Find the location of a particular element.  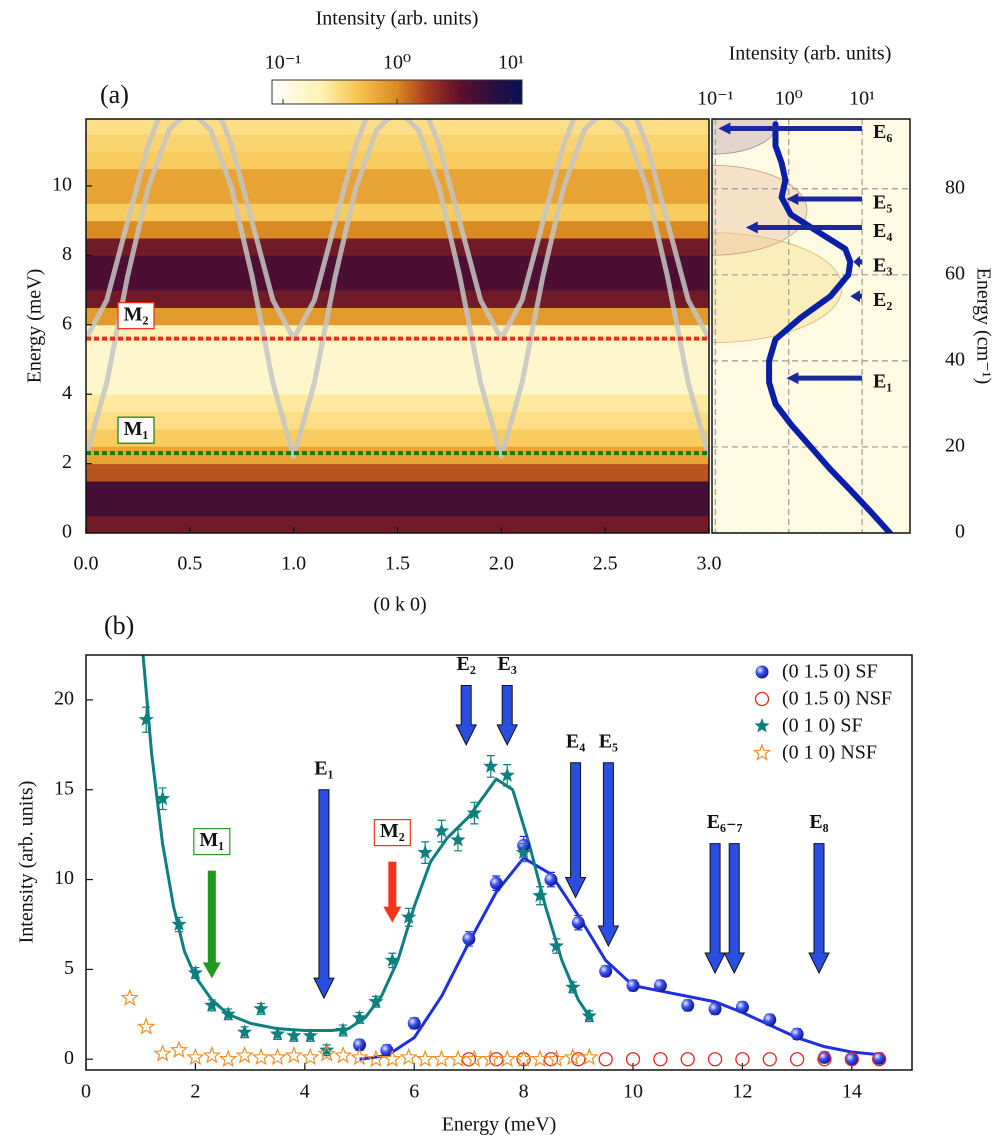

x-axis-label: Intensity (arb. units) is located at coordinates (810, 54).